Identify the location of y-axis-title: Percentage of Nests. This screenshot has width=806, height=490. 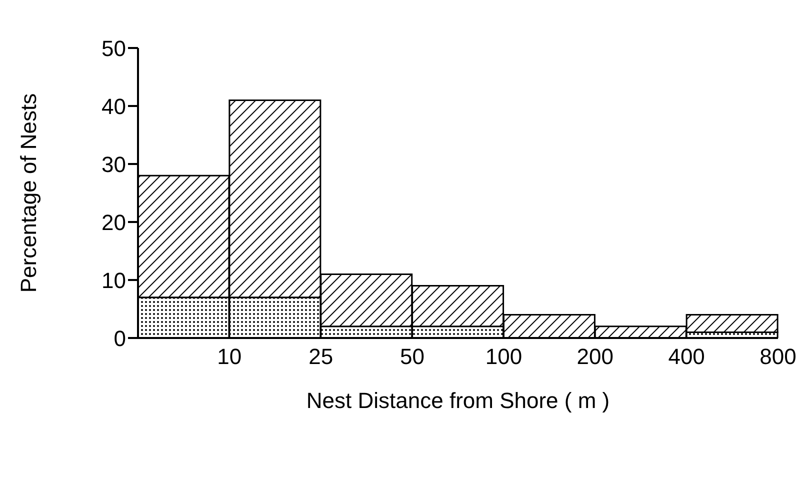
(28, 193).